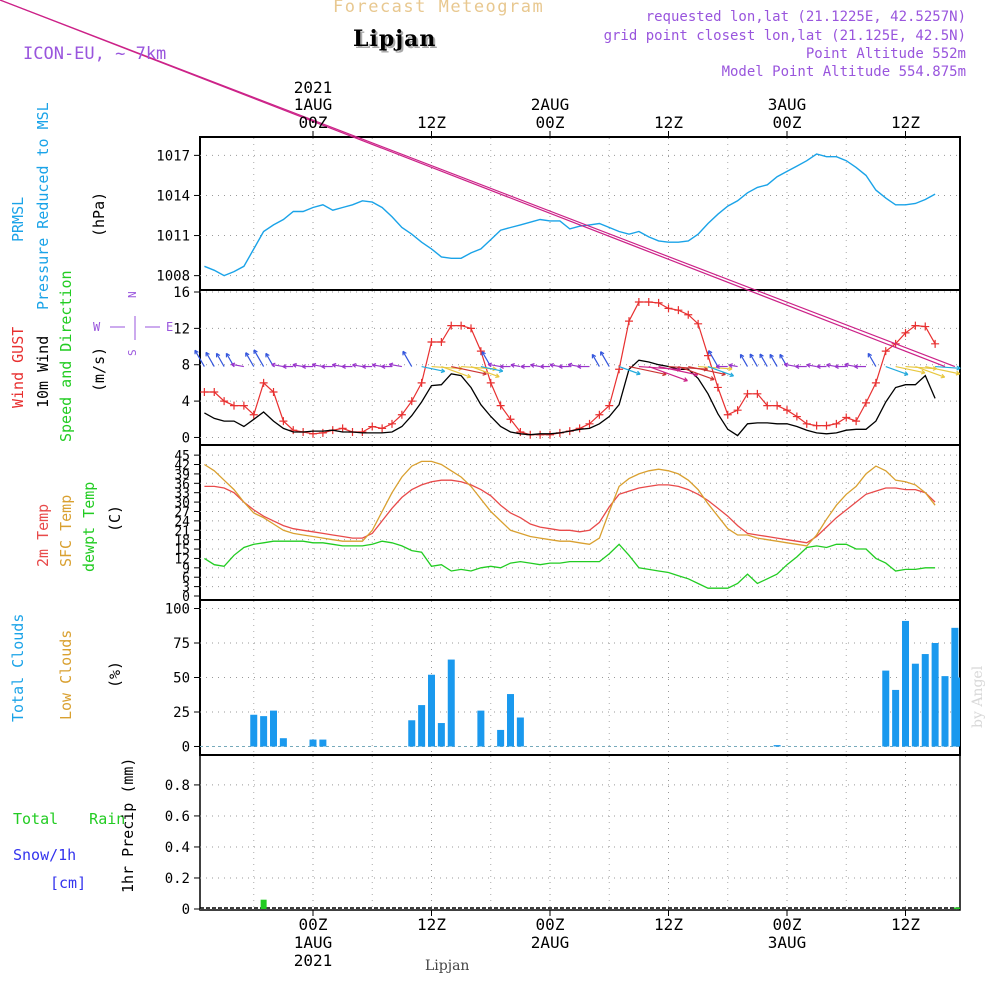  I want to click on date-label-top: 1AUG, so click(313, 104).